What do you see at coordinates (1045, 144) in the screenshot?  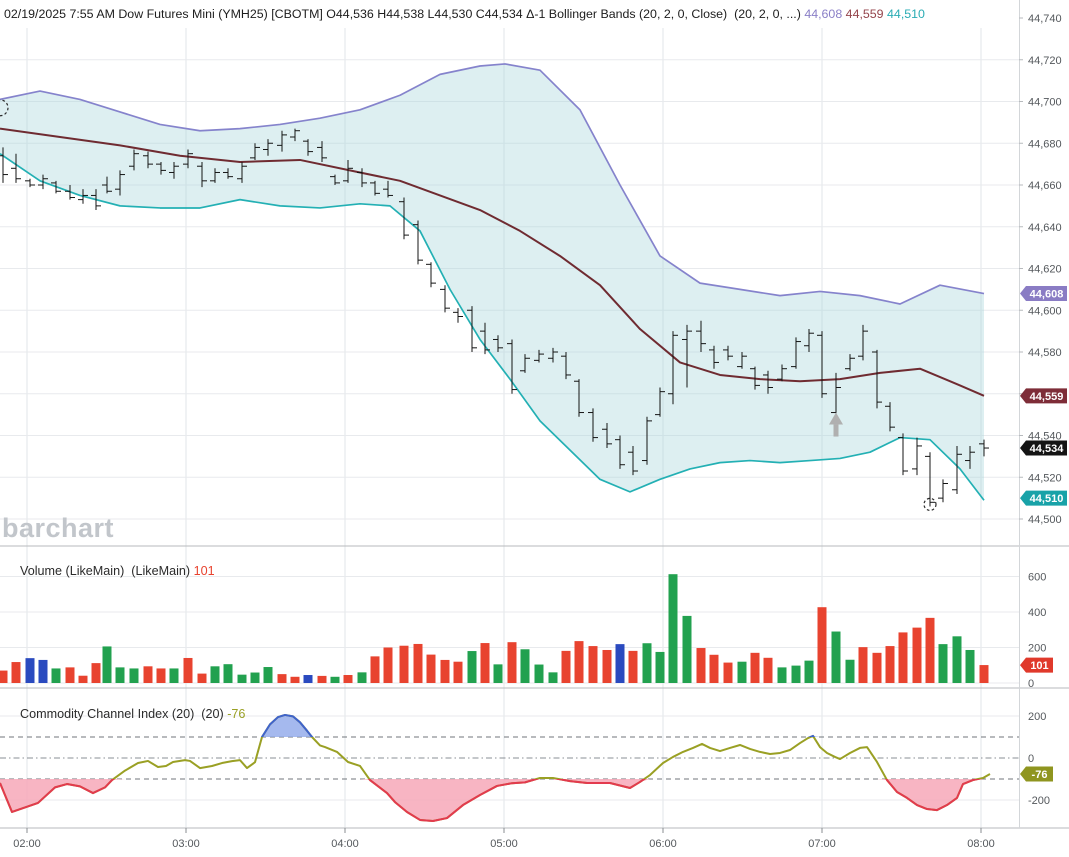 I see `price-axis-label: 44,680` at bounding box center [1045, 144].